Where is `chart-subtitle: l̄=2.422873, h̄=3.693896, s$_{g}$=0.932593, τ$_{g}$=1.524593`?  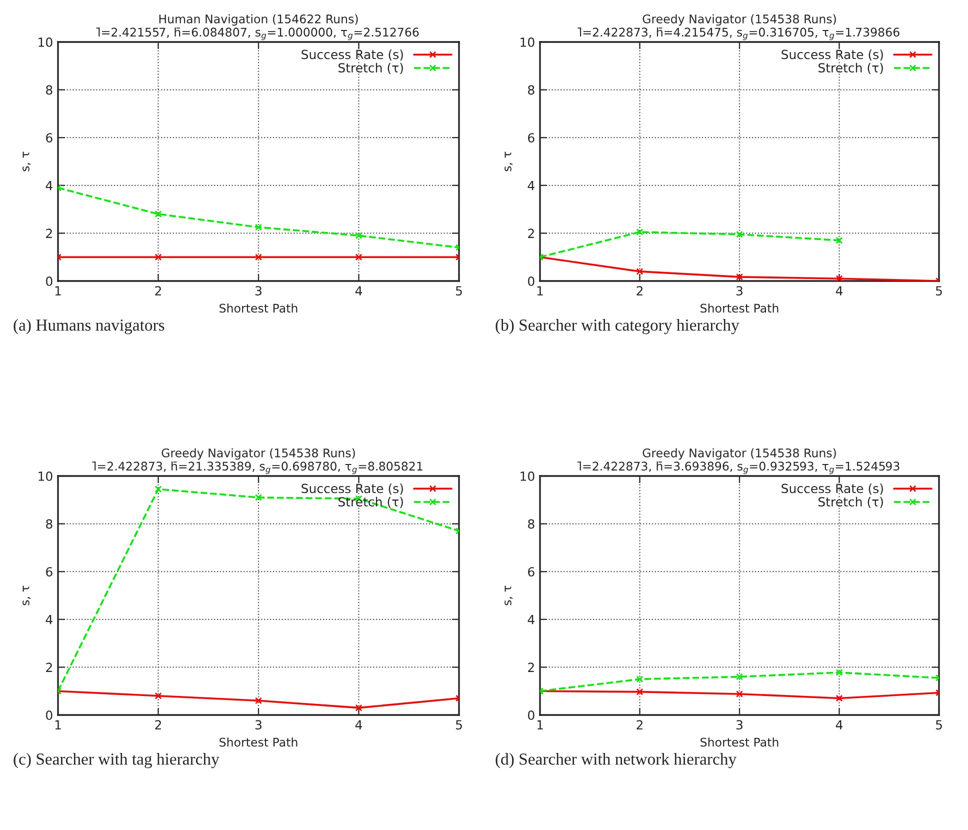
chart-subtitle: l̄=2.422873, h̄=3.693896, s$_{g}$=0.932593, τ$_{g}$=1.524593 is located at coordinates (738, 467).